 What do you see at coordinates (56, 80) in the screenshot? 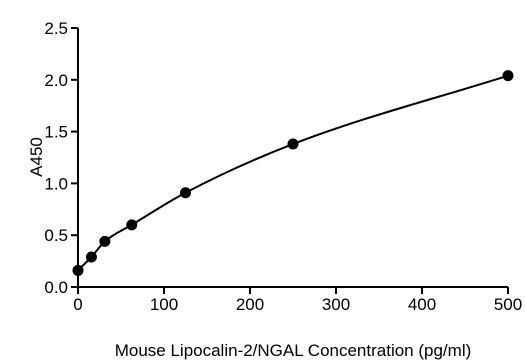
I see `y-tick-label-4: 2.0` at bounding box center [56, 80].